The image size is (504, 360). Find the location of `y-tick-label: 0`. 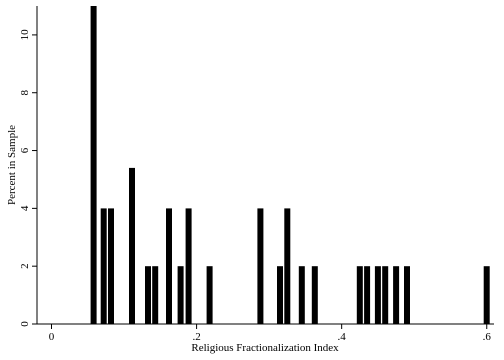

y-tick-label: 0 is located at coordinates (25, 324).